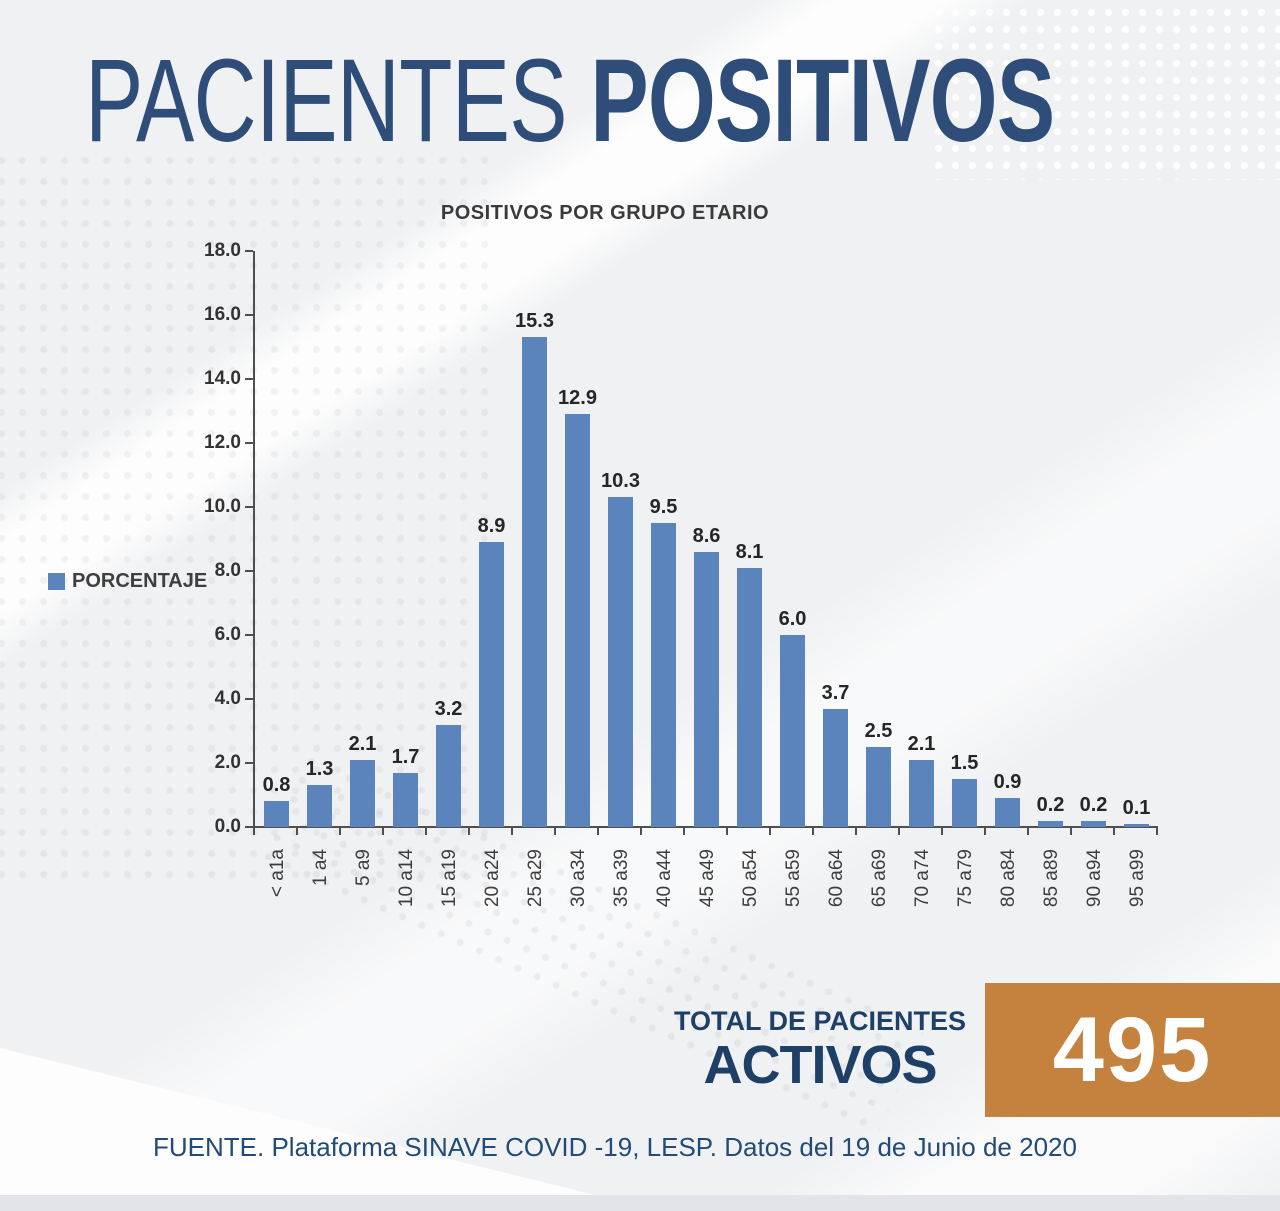 The height and width of the screenshot is (1211, 1280). I want to click on total-patients-label: TOTAL DE PACIENTES ACTIVOS, so click(820, 1050).